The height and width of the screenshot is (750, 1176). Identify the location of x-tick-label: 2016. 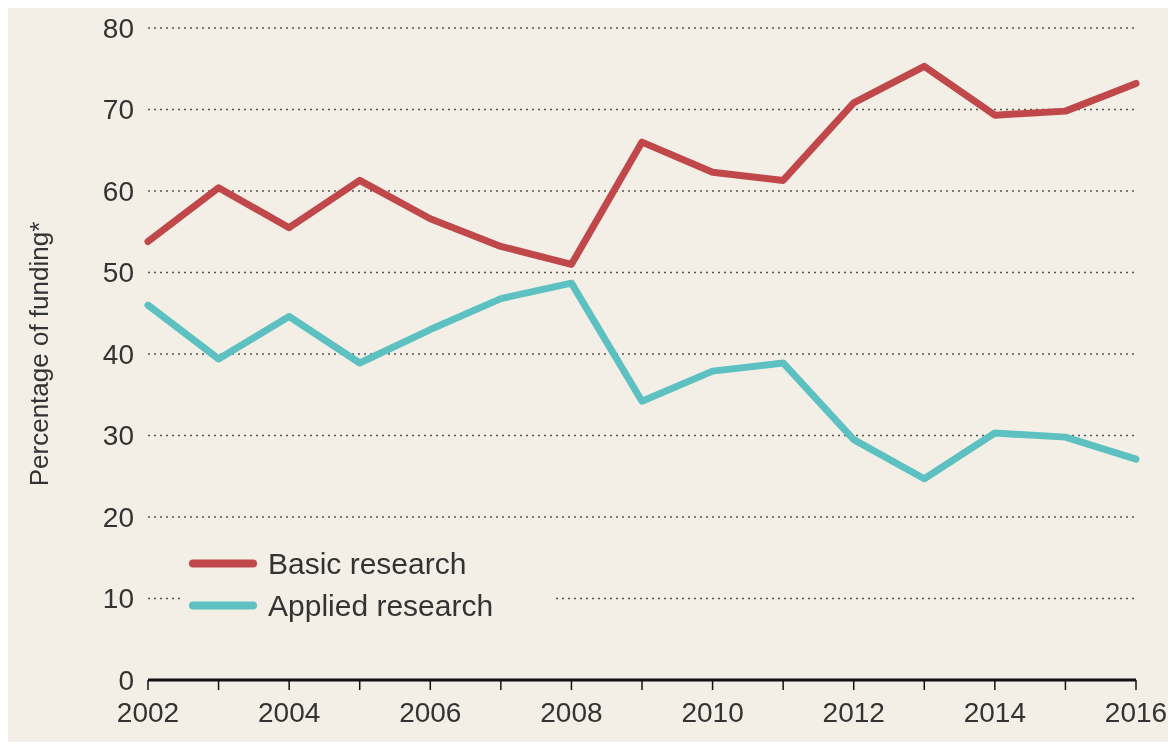
(1136, 712).